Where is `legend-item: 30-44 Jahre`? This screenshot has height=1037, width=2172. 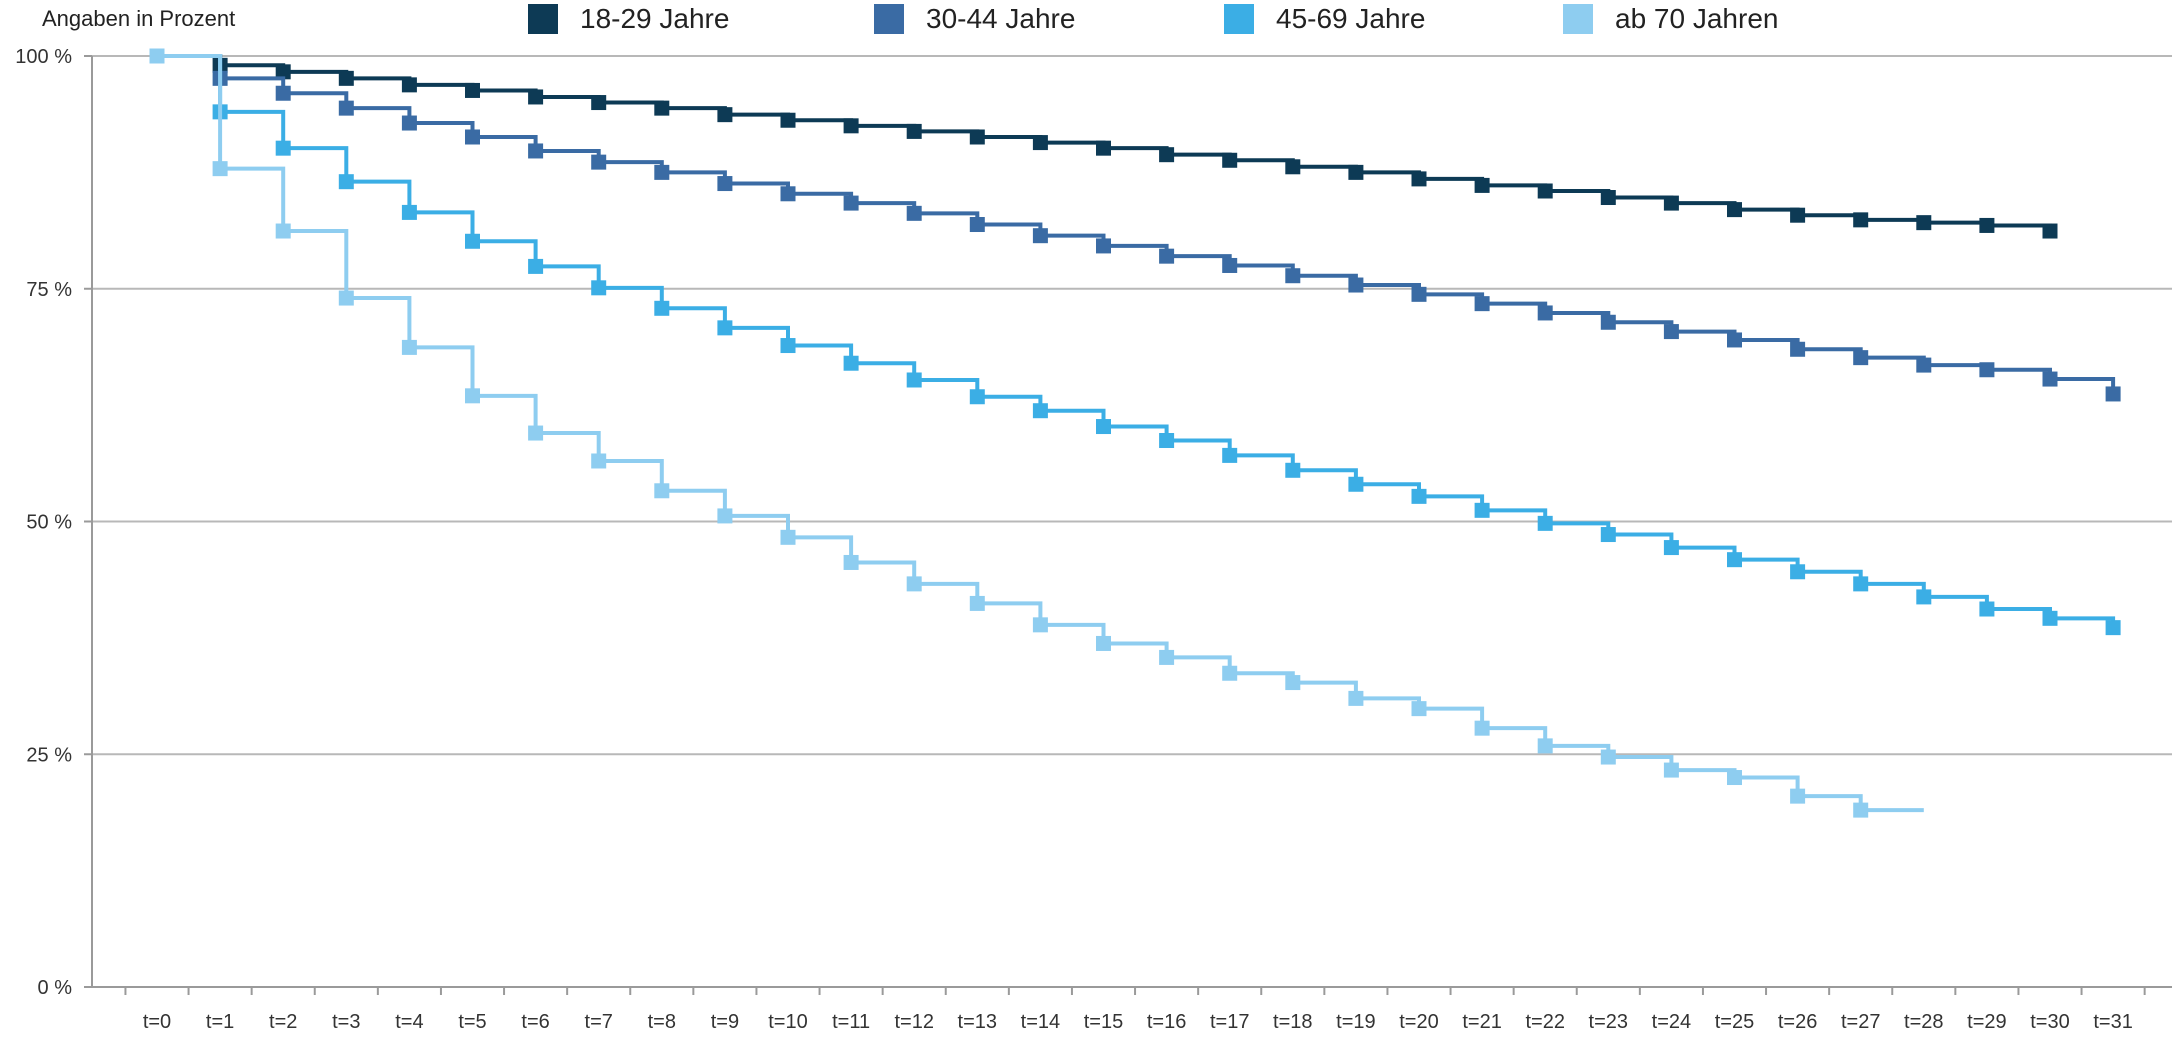 legend-item: 30-44 Jahre is located at coordinates (974, 18).